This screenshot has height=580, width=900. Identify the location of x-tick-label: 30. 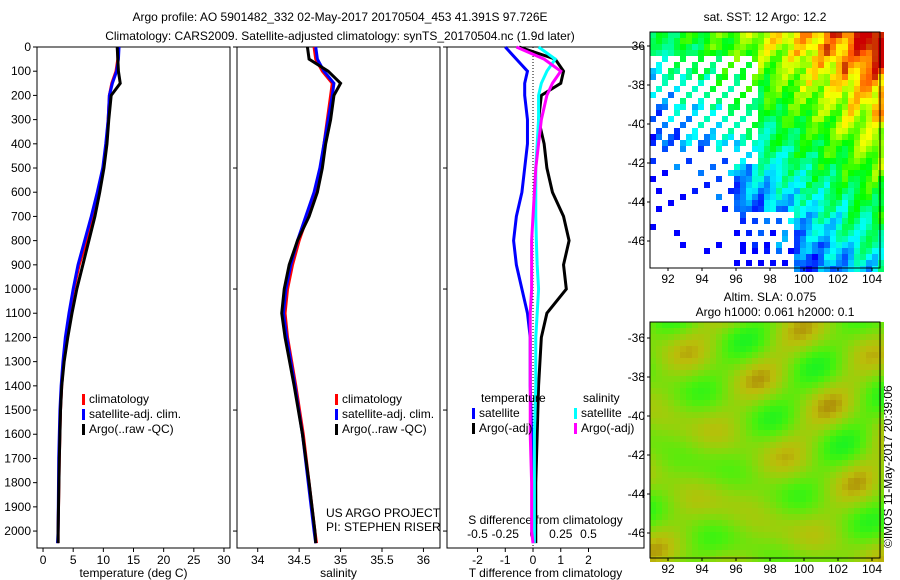
(224, 560).